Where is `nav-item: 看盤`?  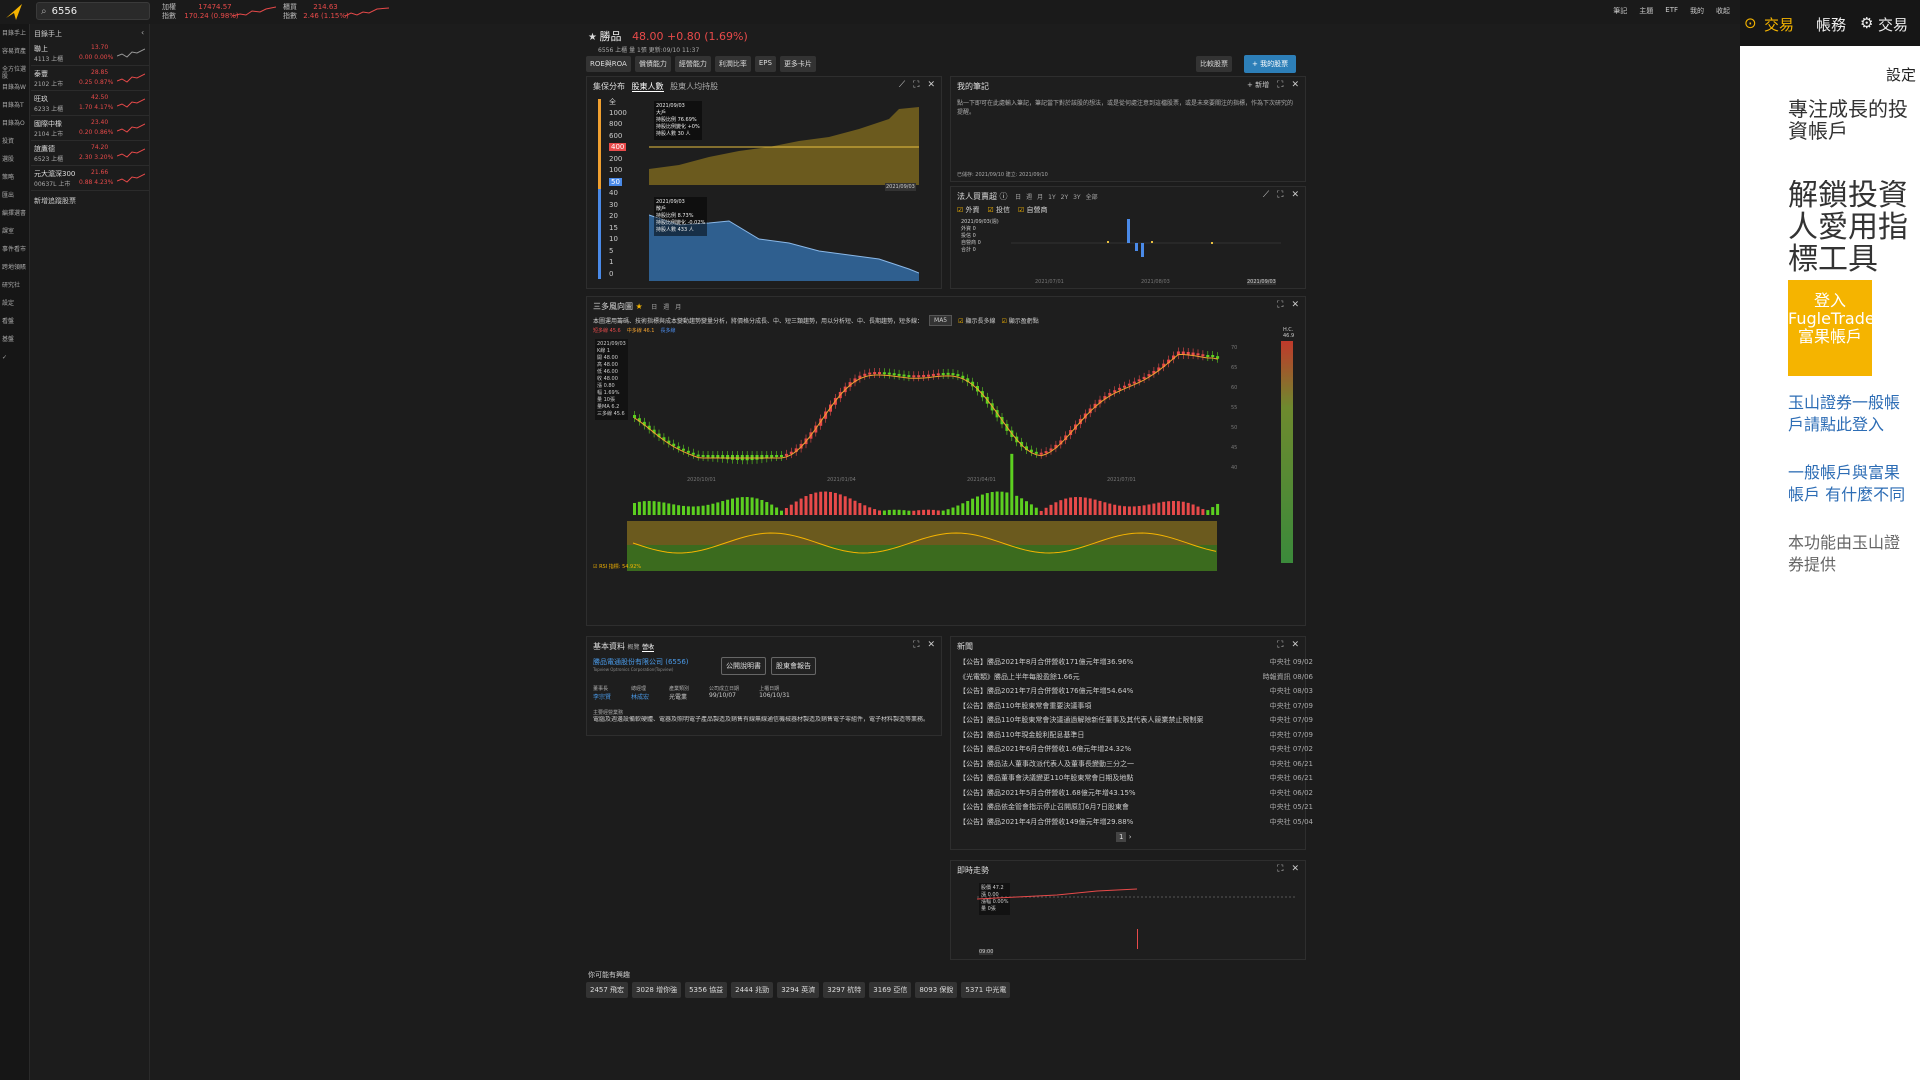 nav-item: 看盤 is located at coordinates (8, 321).